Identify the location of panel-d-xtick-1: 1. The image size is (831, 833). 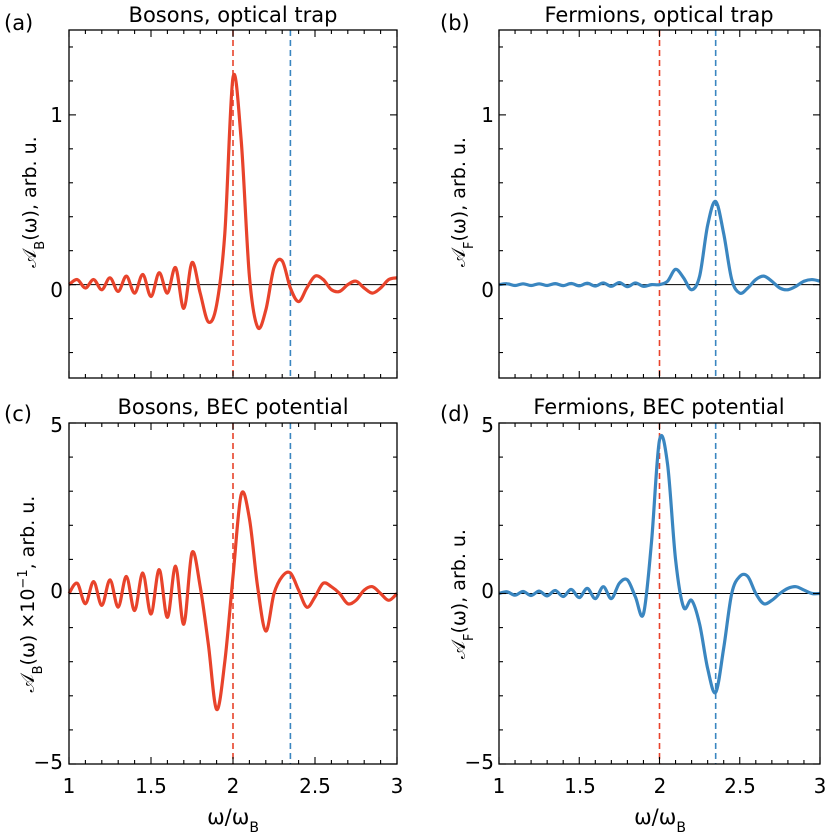
(499, 786).